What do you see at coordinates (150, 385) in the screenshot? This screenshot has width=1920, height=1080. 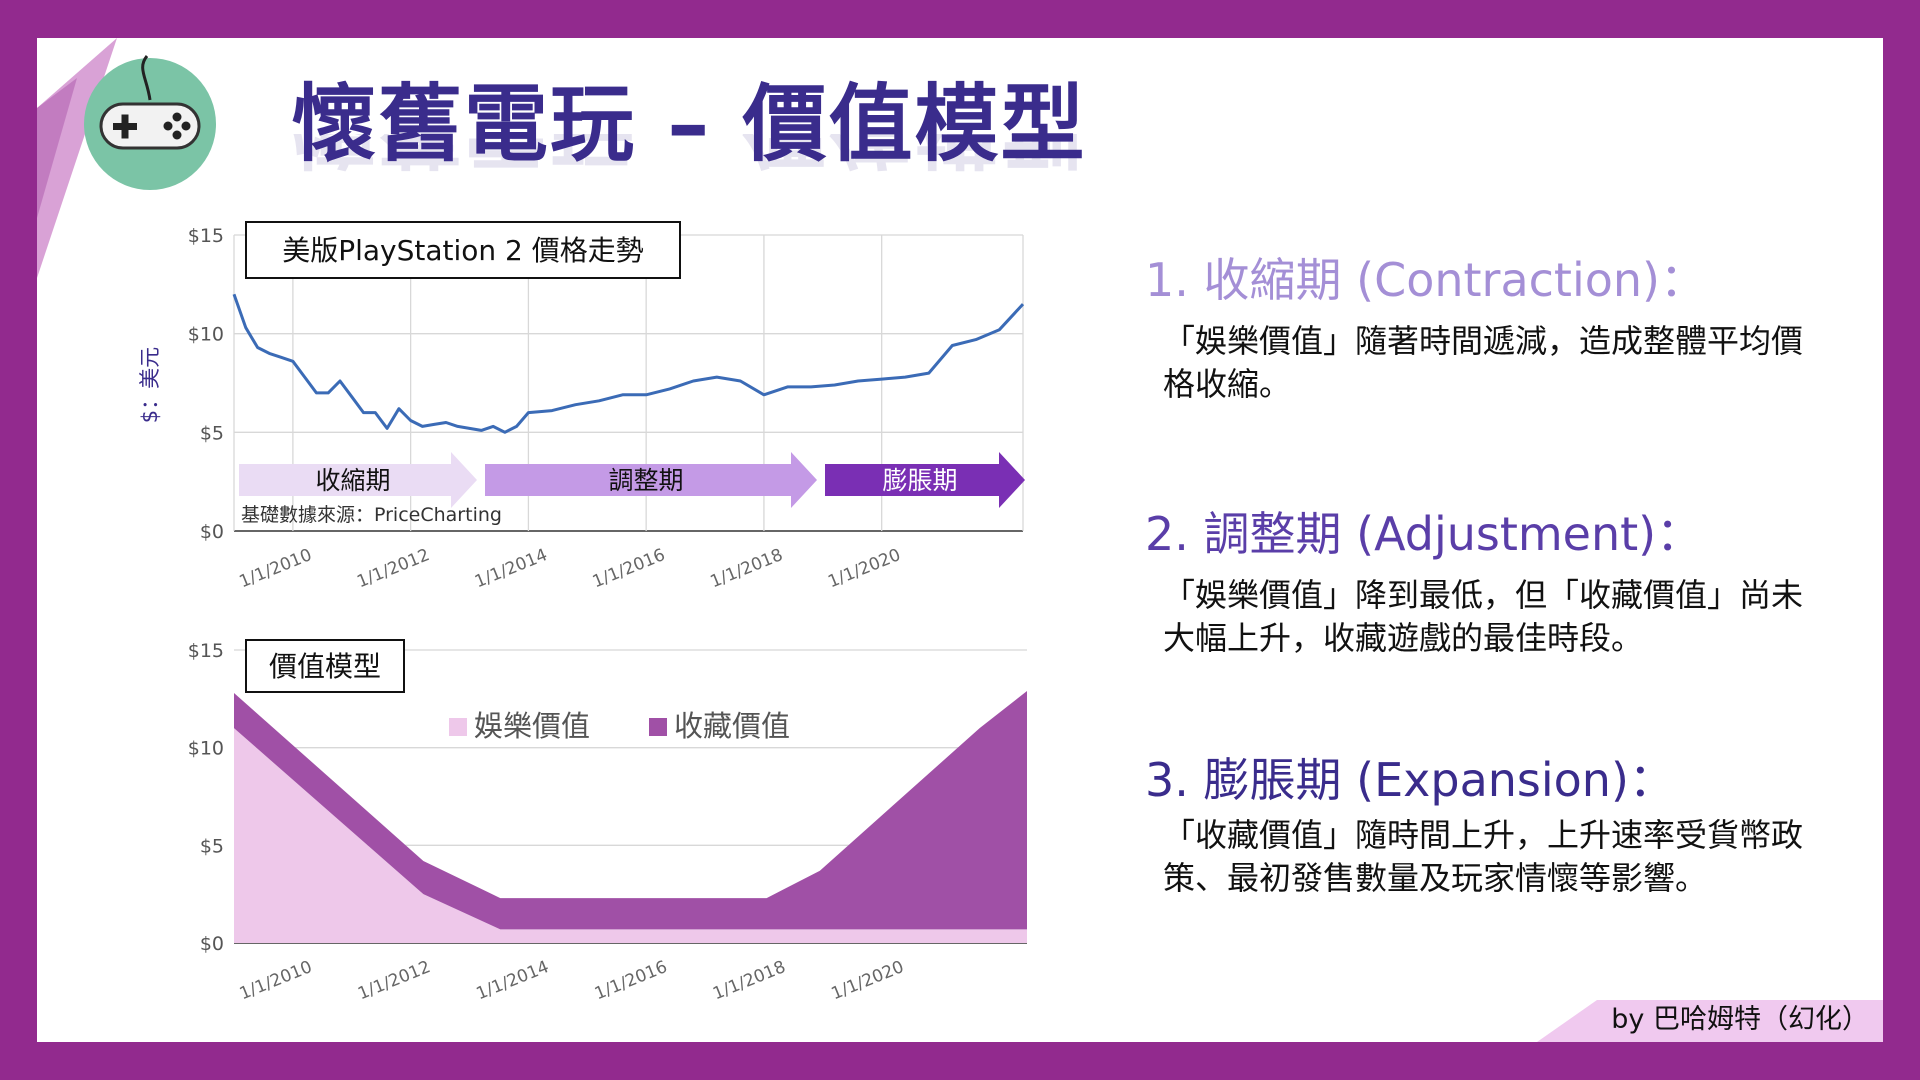 I see `y-axis-label: $：美元` at bounding box center [150, 385].